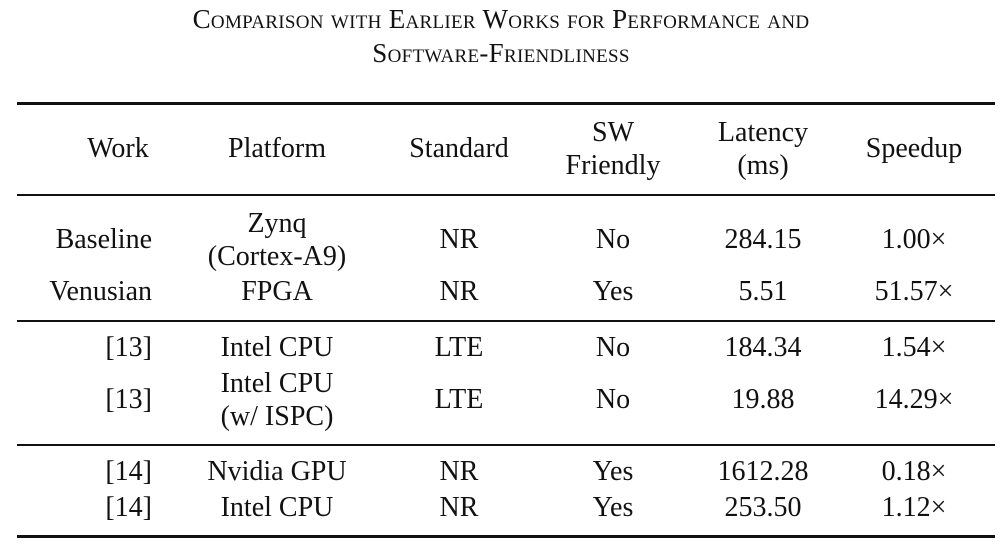 The image size is (1002, 552). What do you see at coordinates (763, 165) in the screenshot?
I see `header-latency-line-2: (ms)` at bounding box center [763, 165].